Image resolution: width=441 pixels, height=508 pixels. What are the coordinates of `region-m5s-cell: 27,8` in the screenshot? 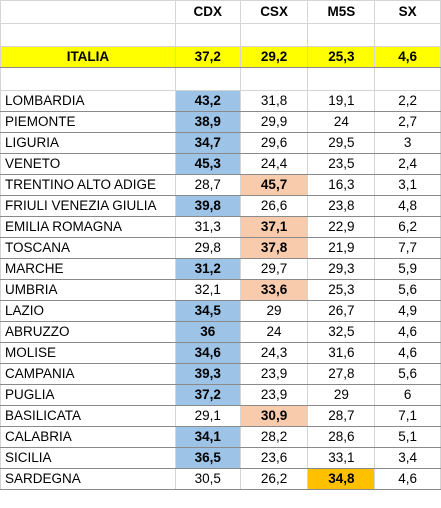 It's located at (341, 374).